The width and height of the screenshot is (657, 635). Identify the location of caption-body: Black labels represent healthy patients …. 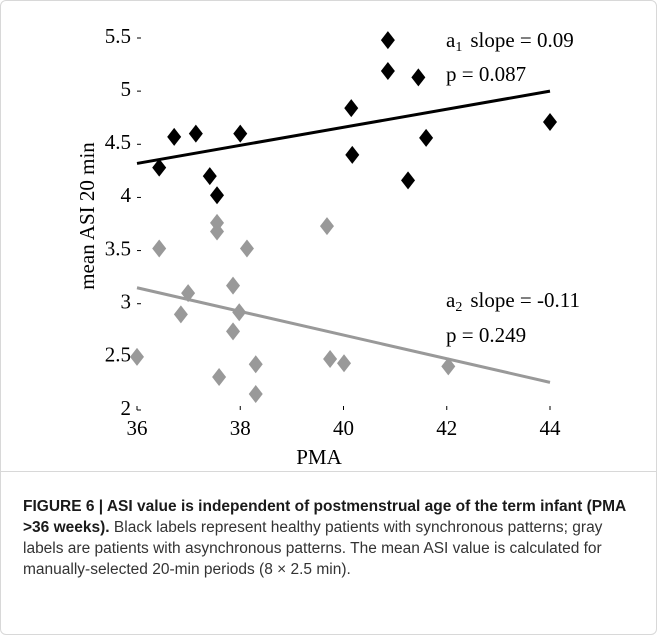
(313, 548).